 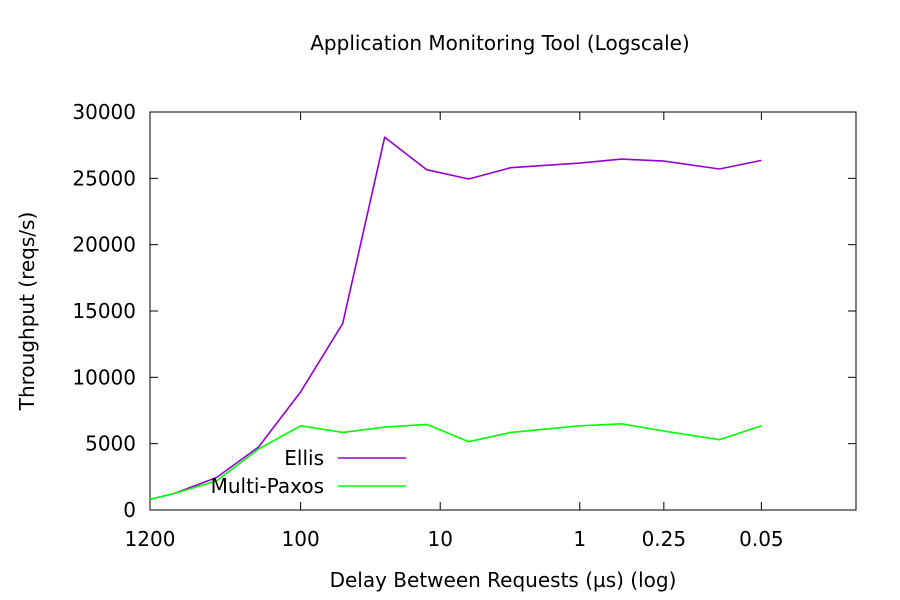 What do you see at coordinates (503, 580) in the screenshot?
I see `x-axis-label: Delay Between Requests (µs) (log)` at bounding box center [503, 580].